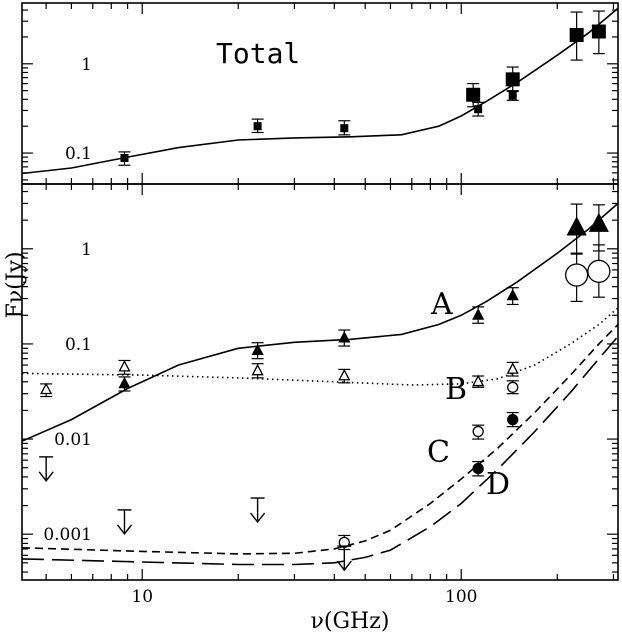 This screenshot has height=637, width=622. I want to click on x-tick-label: 10, so click(142, 597).